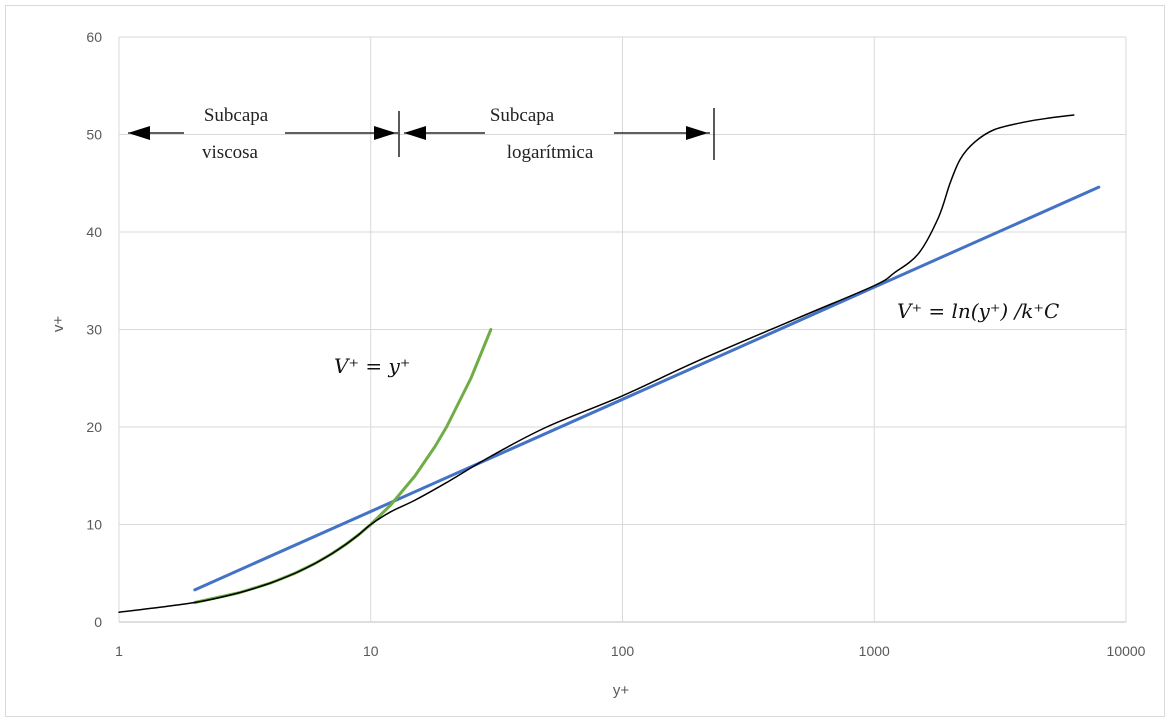 This screenshot has width=1171, height=723. I want to click on y-tick-label: 20, so click(94, 427).